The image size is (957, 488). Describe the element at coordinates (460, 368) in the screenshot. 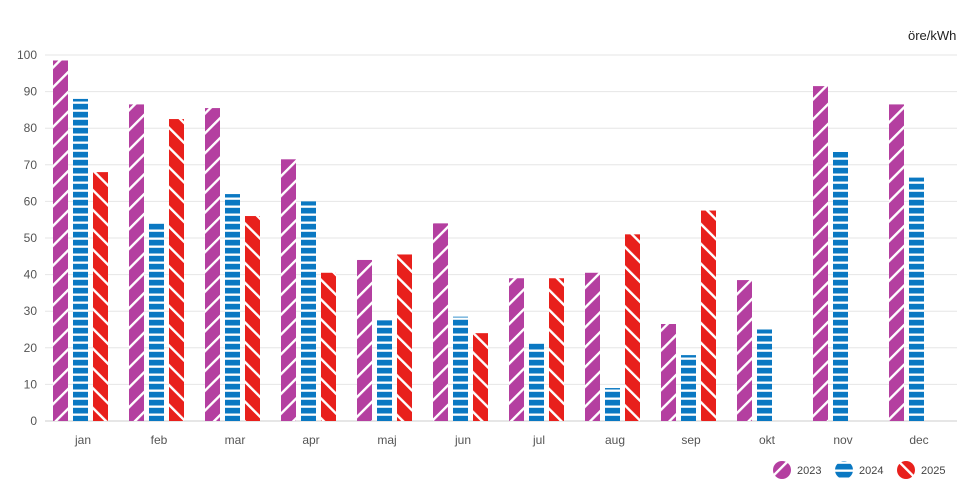

I see `bar-2024-jun` at that location.